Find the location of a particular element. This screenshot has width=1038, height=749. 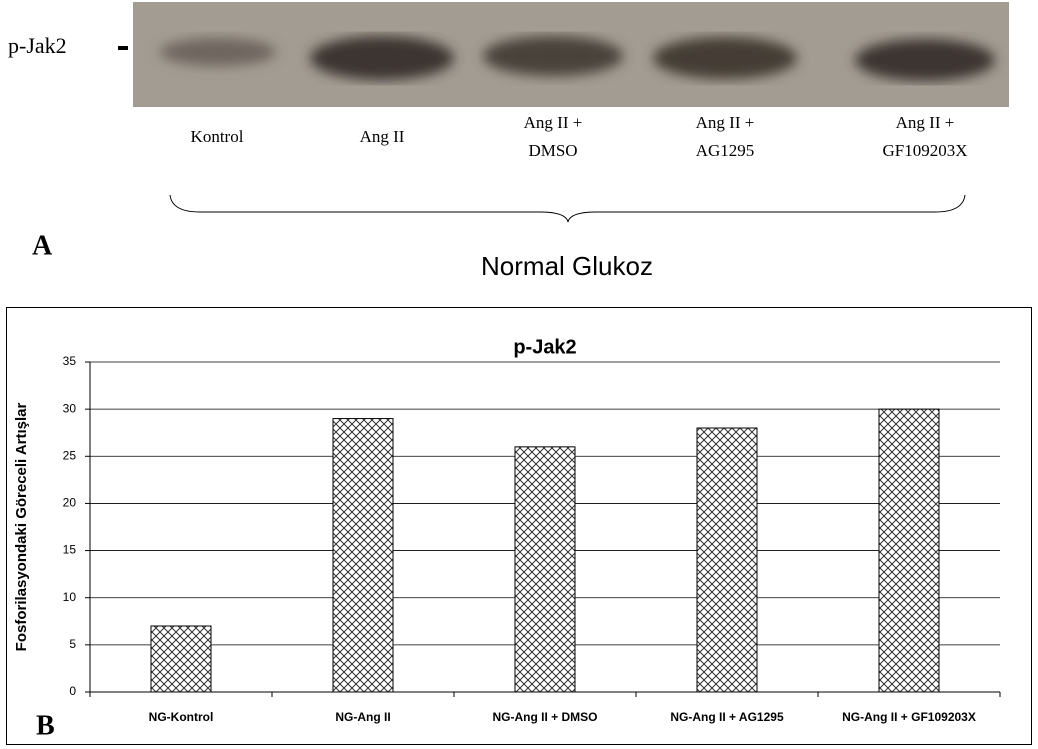

x-tick-label: NG-Kontrol is located at coordinates (181, 717).